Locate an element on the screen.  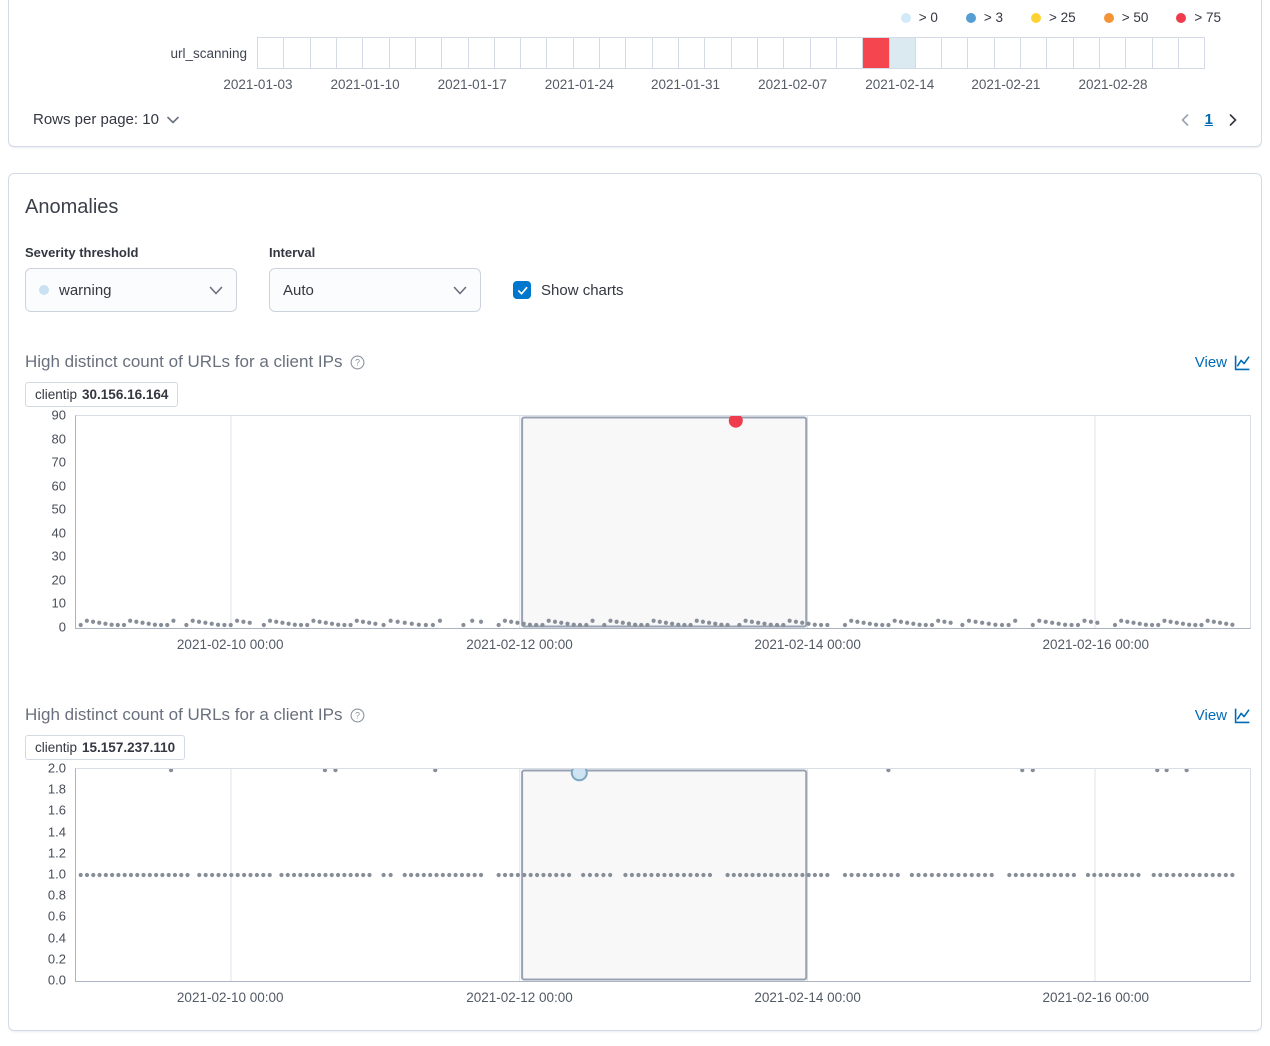
pagination-next-button is located at coordinates (1233, 120).